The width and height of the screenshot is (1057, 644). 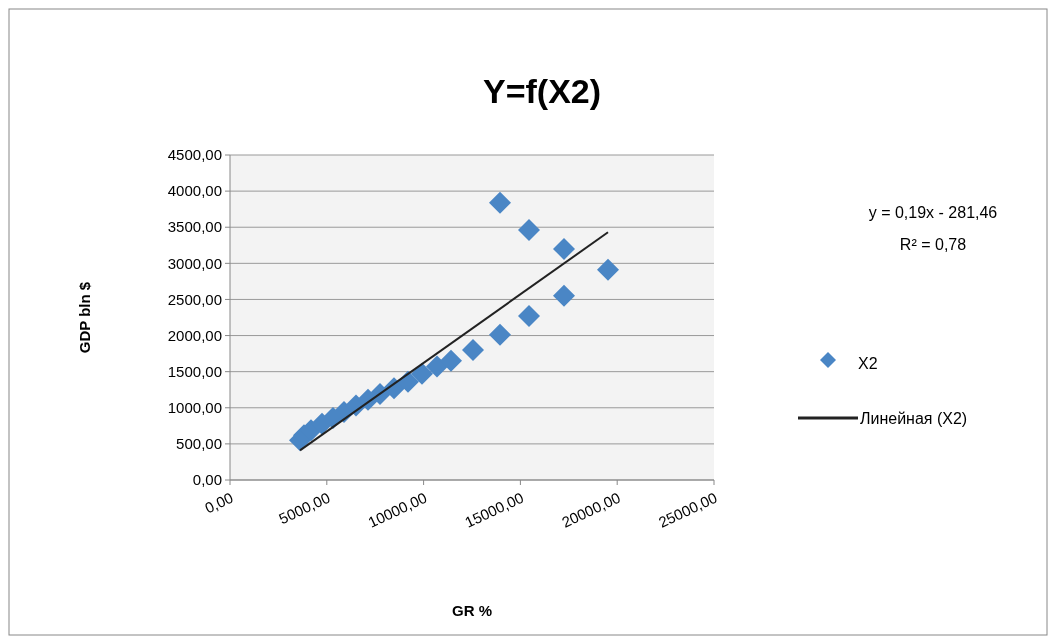 What do you see at coordinates (194, 191) in the screenshot?
I see `y-tick-label: 4000,00` at bounding box center [194, 191].